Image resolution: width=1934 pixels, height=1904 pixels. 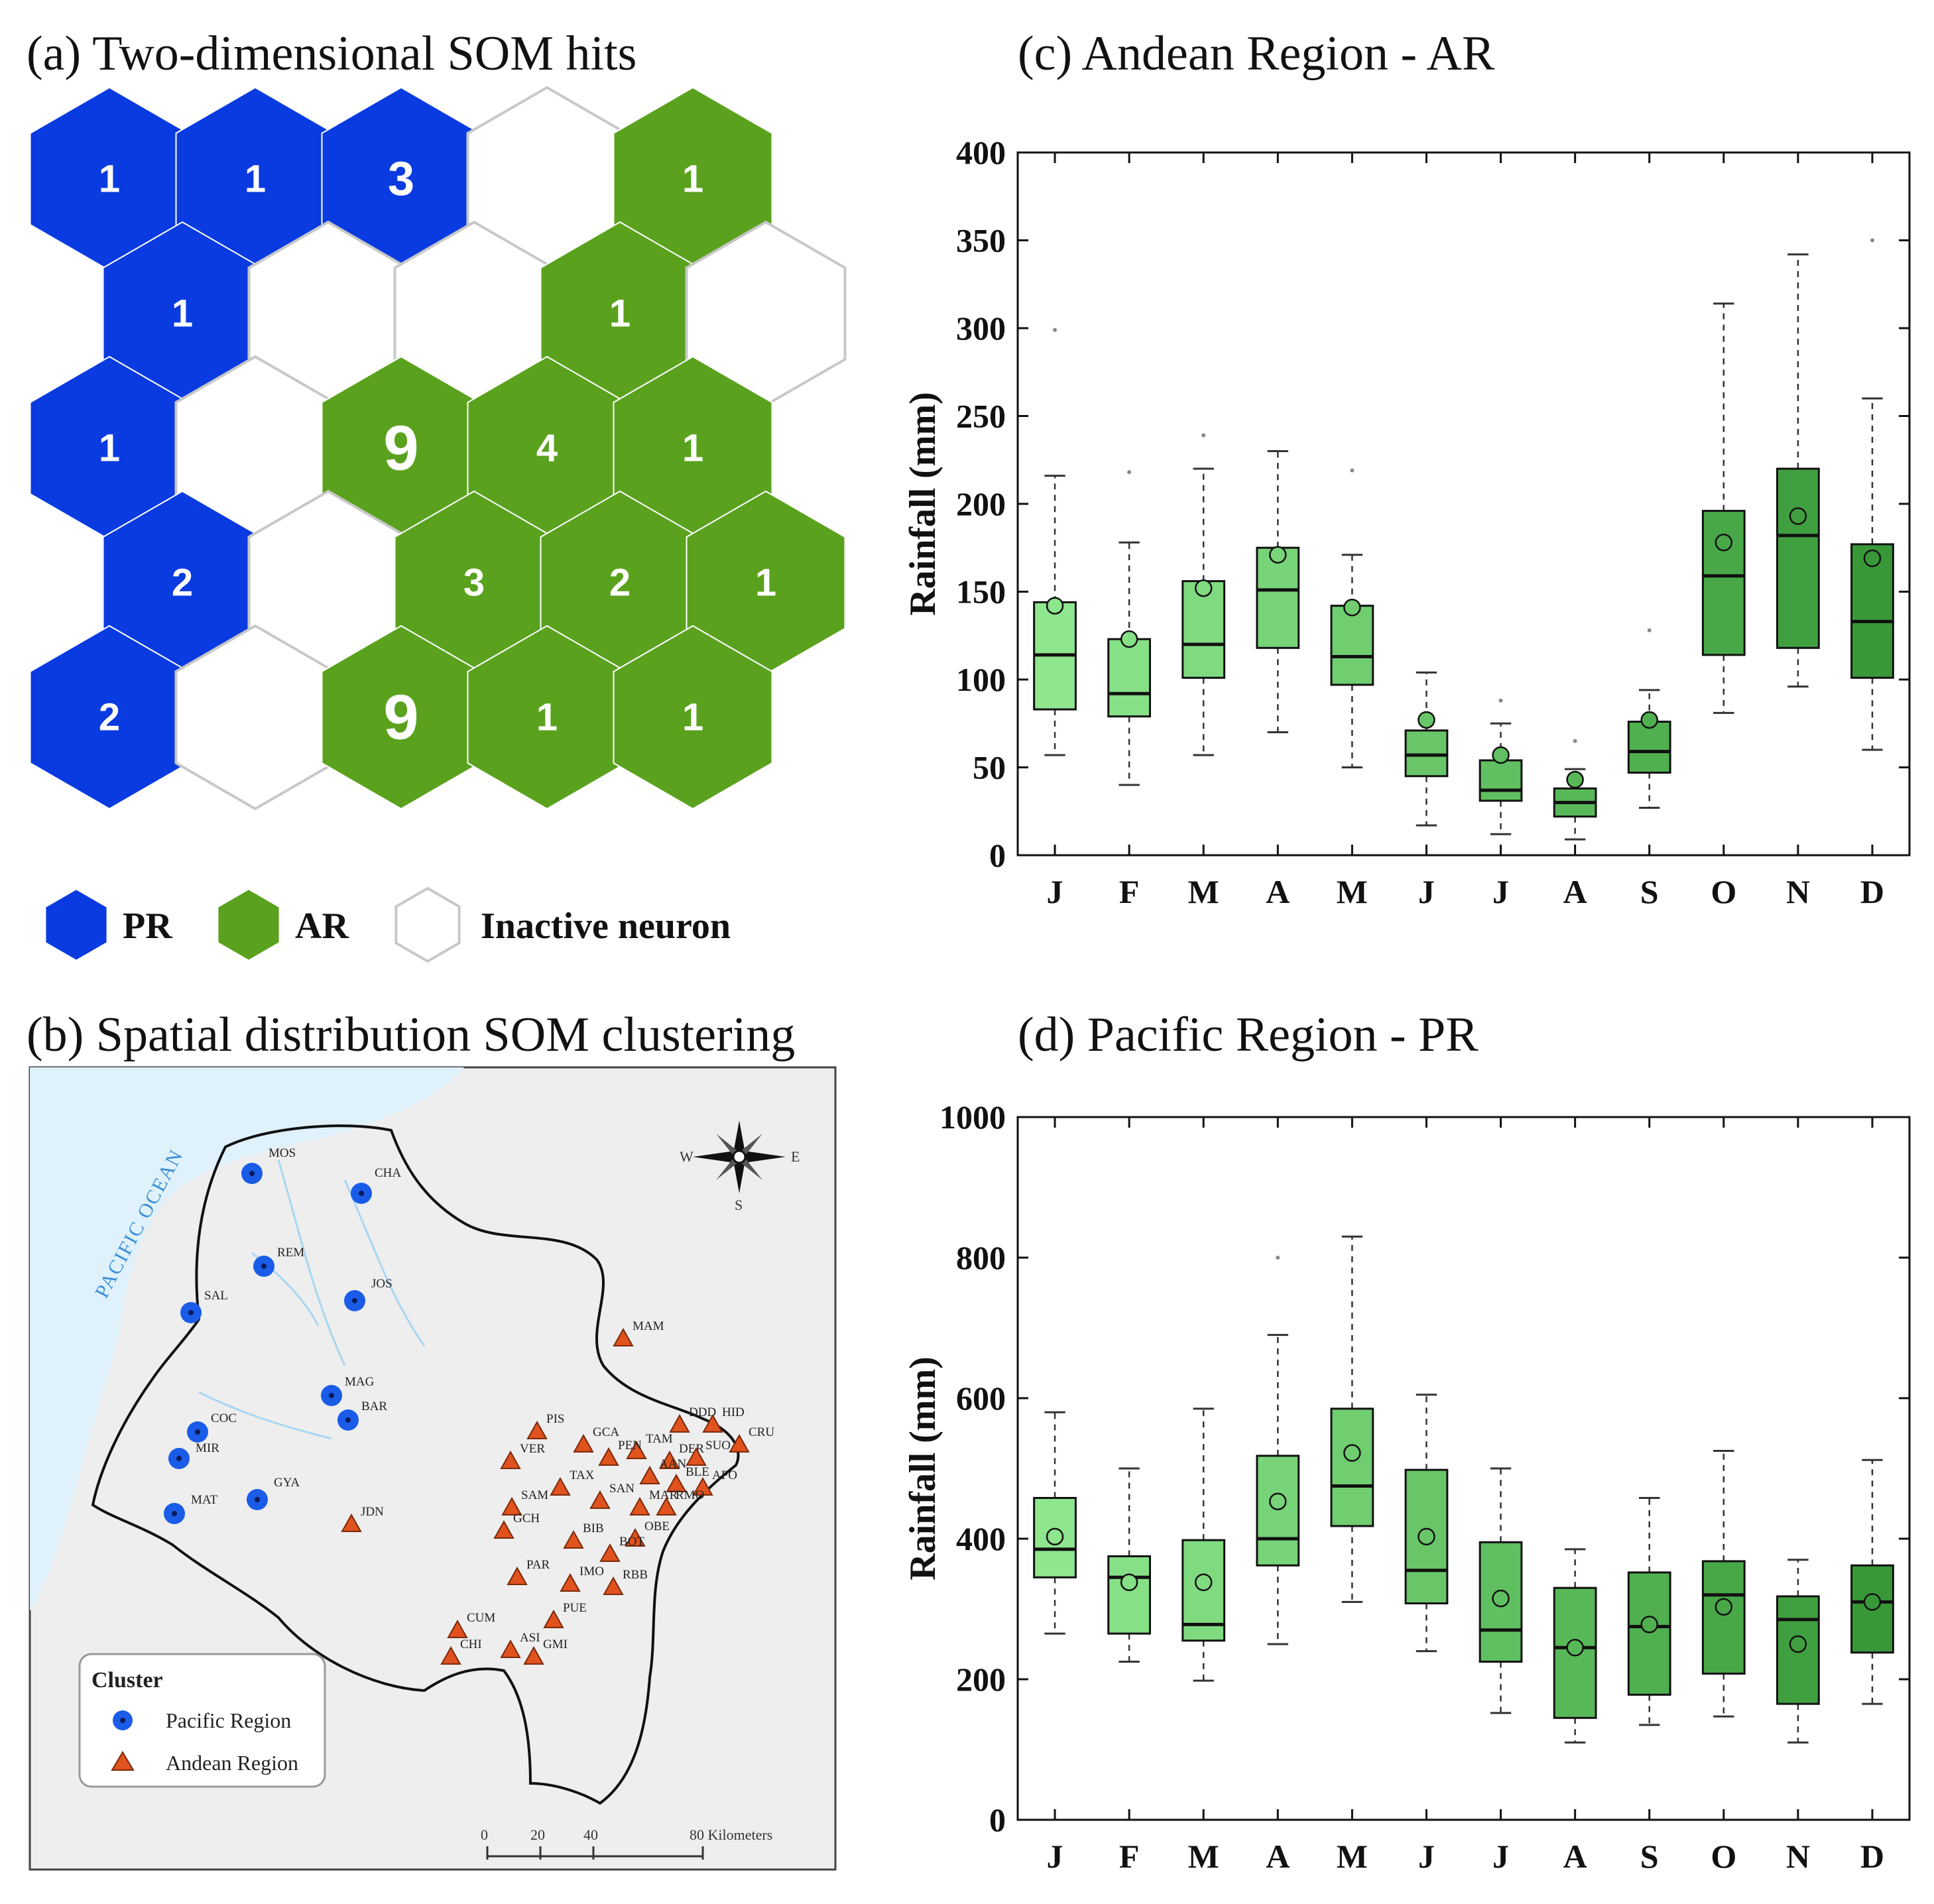 I want to click on station-label: SAL, so click(x=216, y=1296).